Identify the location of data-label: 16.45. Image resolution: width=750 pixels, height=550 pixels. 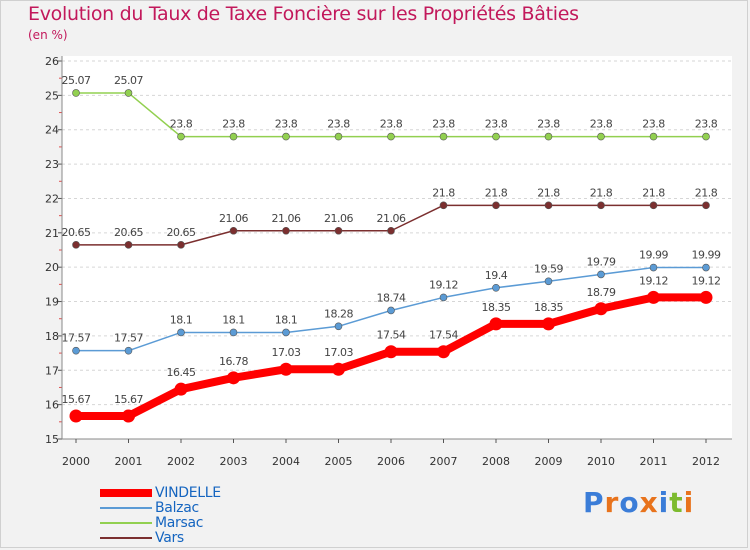
(181, 372).